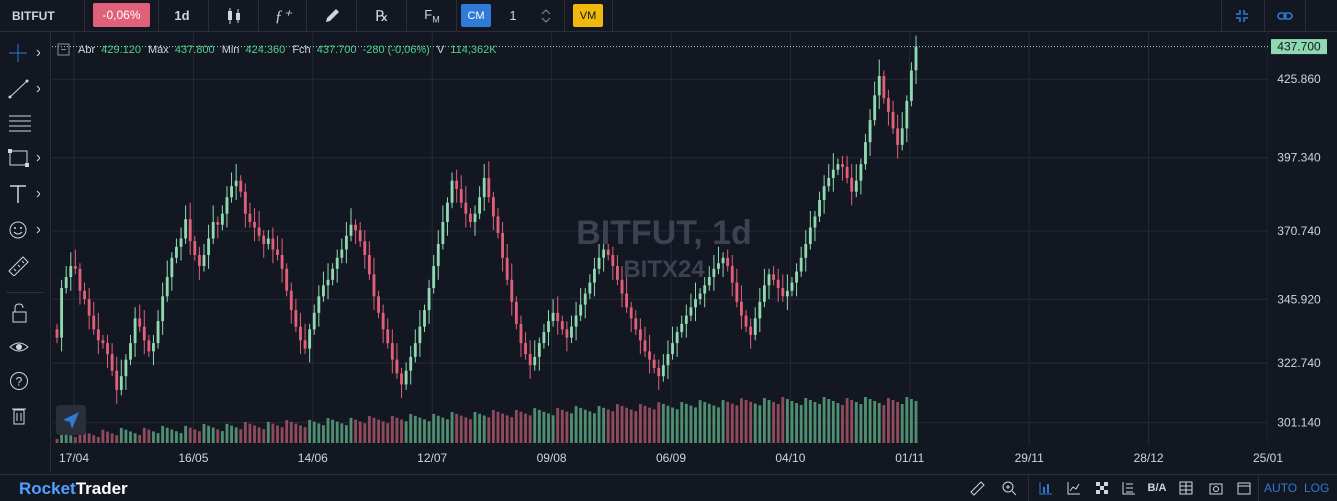 The width and height of the screenshot is (1337, 501). Describe the element at coordinates (588, 15) in the screenshot. I see `vm-button: VM` at that location.